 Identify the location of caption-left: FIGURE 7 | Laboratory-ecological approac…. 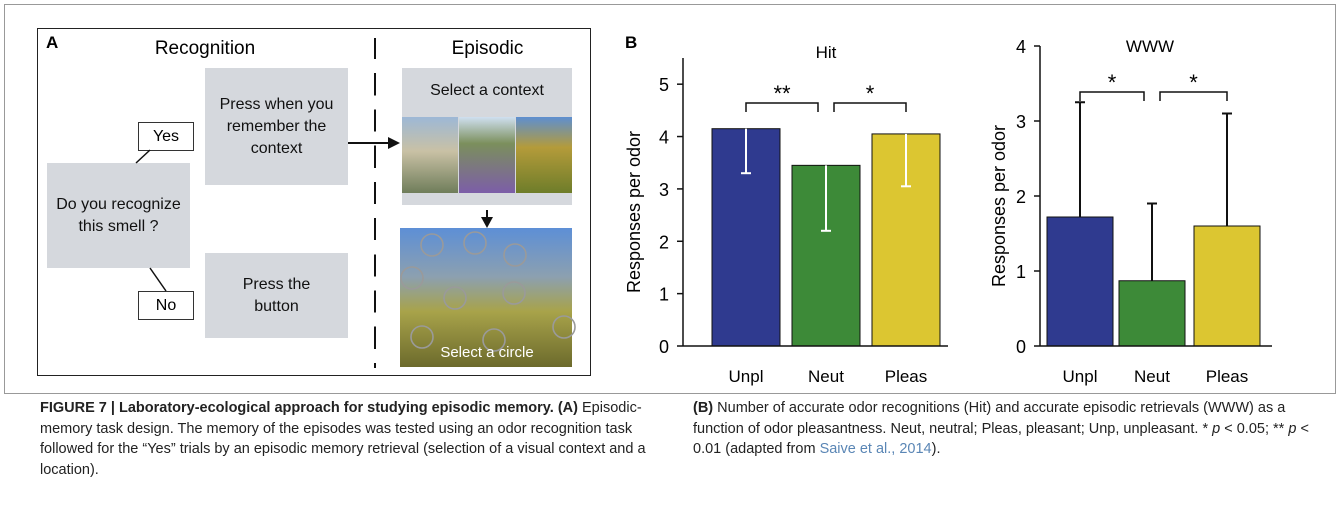
(352, 439).